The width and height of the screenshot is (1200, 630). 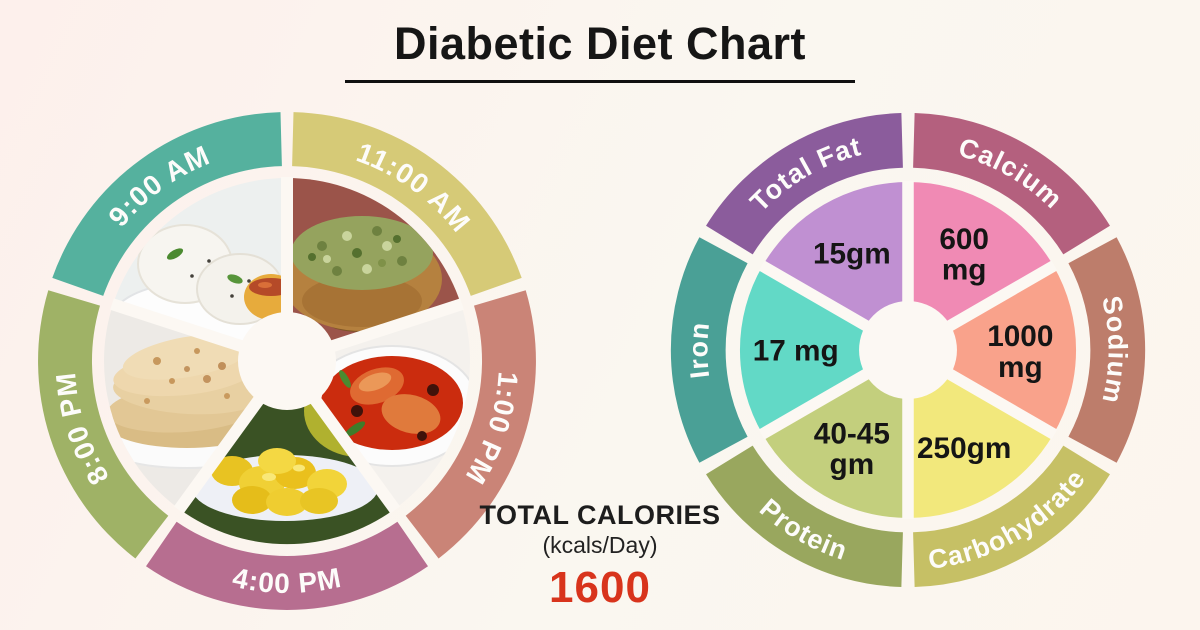 What do you see at coordinates (699, 350) in the screenshot?
I see `nutrient-name-label: Iron` at bounding box center [699, 350].